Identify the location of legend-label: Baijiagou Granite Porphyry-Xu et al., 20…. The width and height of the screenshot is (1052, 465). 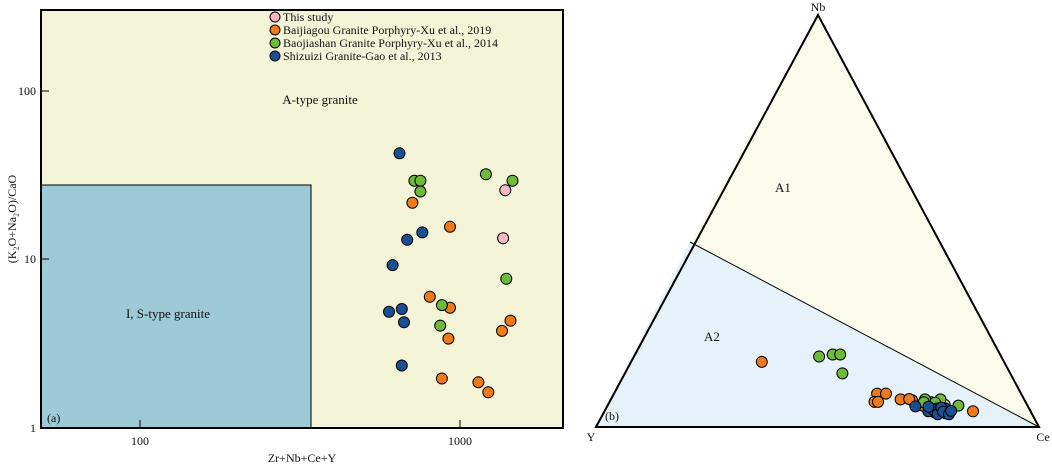
(387, 30).